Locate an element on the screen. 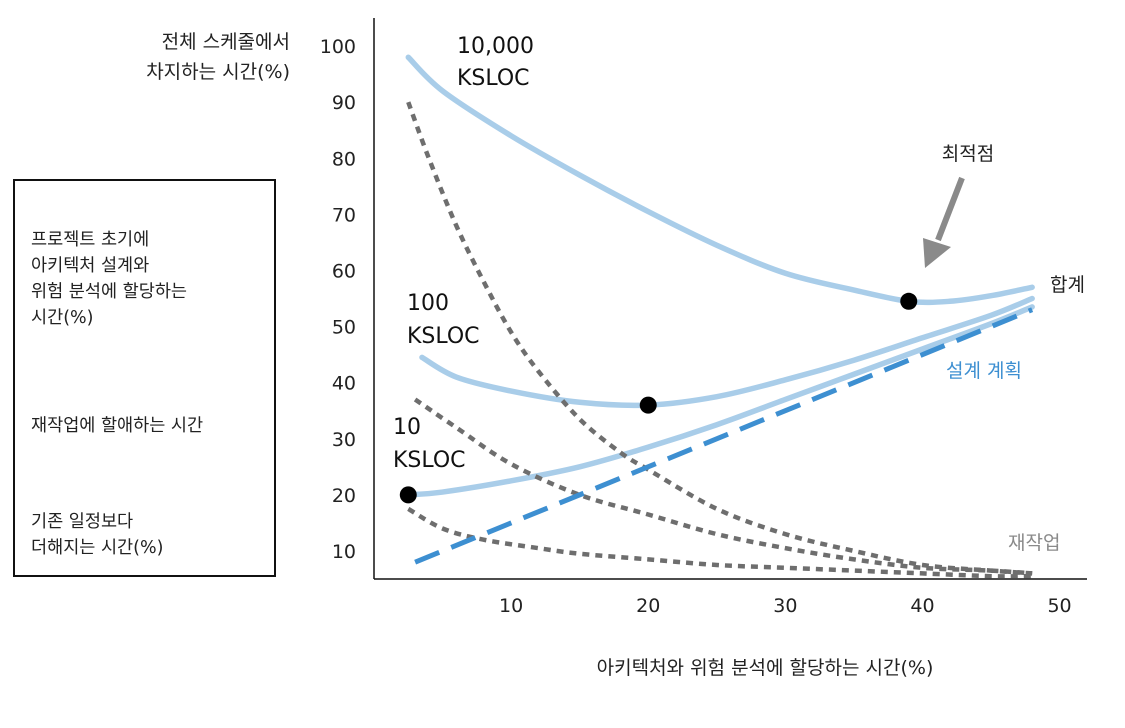  legend-label-rework: 재작업에 할애하는 시간 is located at coordinates (117, 426).